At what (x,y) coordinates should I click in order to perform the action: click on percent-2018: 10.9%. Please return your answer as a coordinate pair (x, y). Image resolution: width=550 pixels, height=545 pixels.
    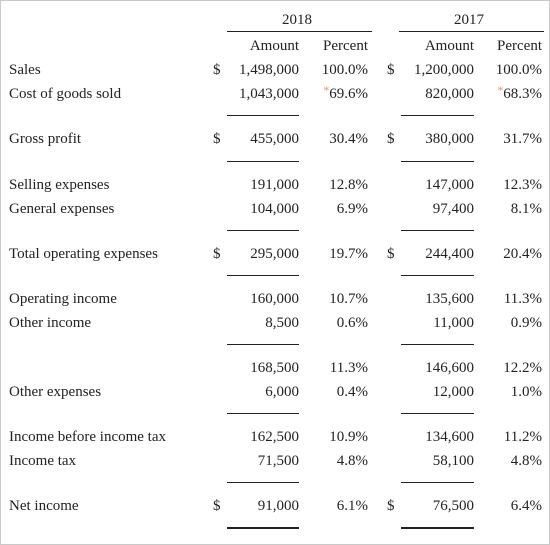
    Looking at the image, I should click on (348, 437).